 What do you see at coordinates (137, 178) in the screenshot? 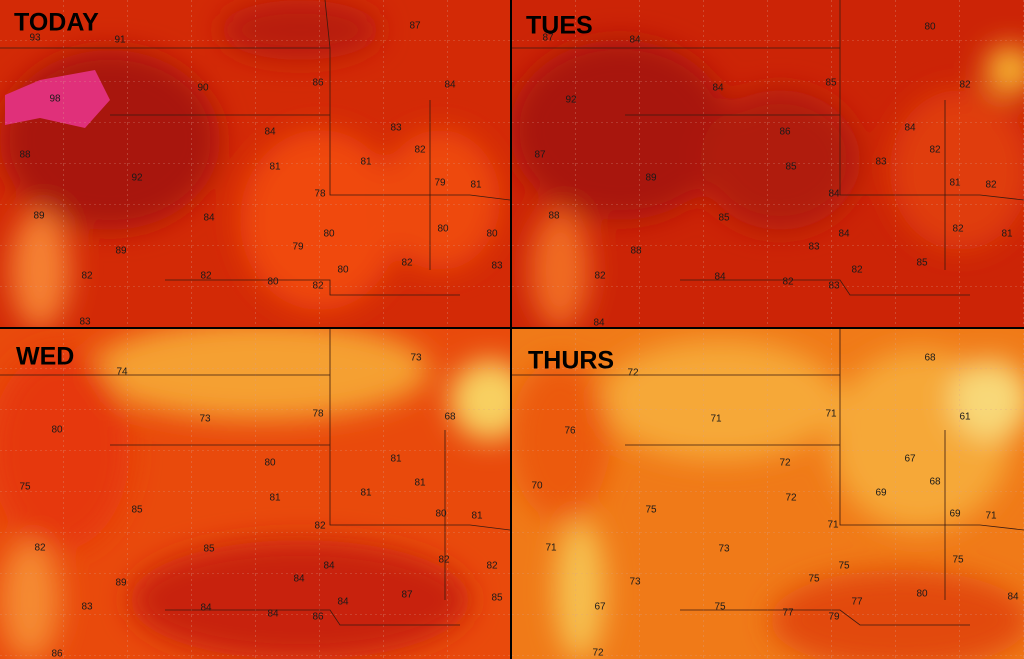
I see `temperature-label: 92` at bounding box center [137, 178].